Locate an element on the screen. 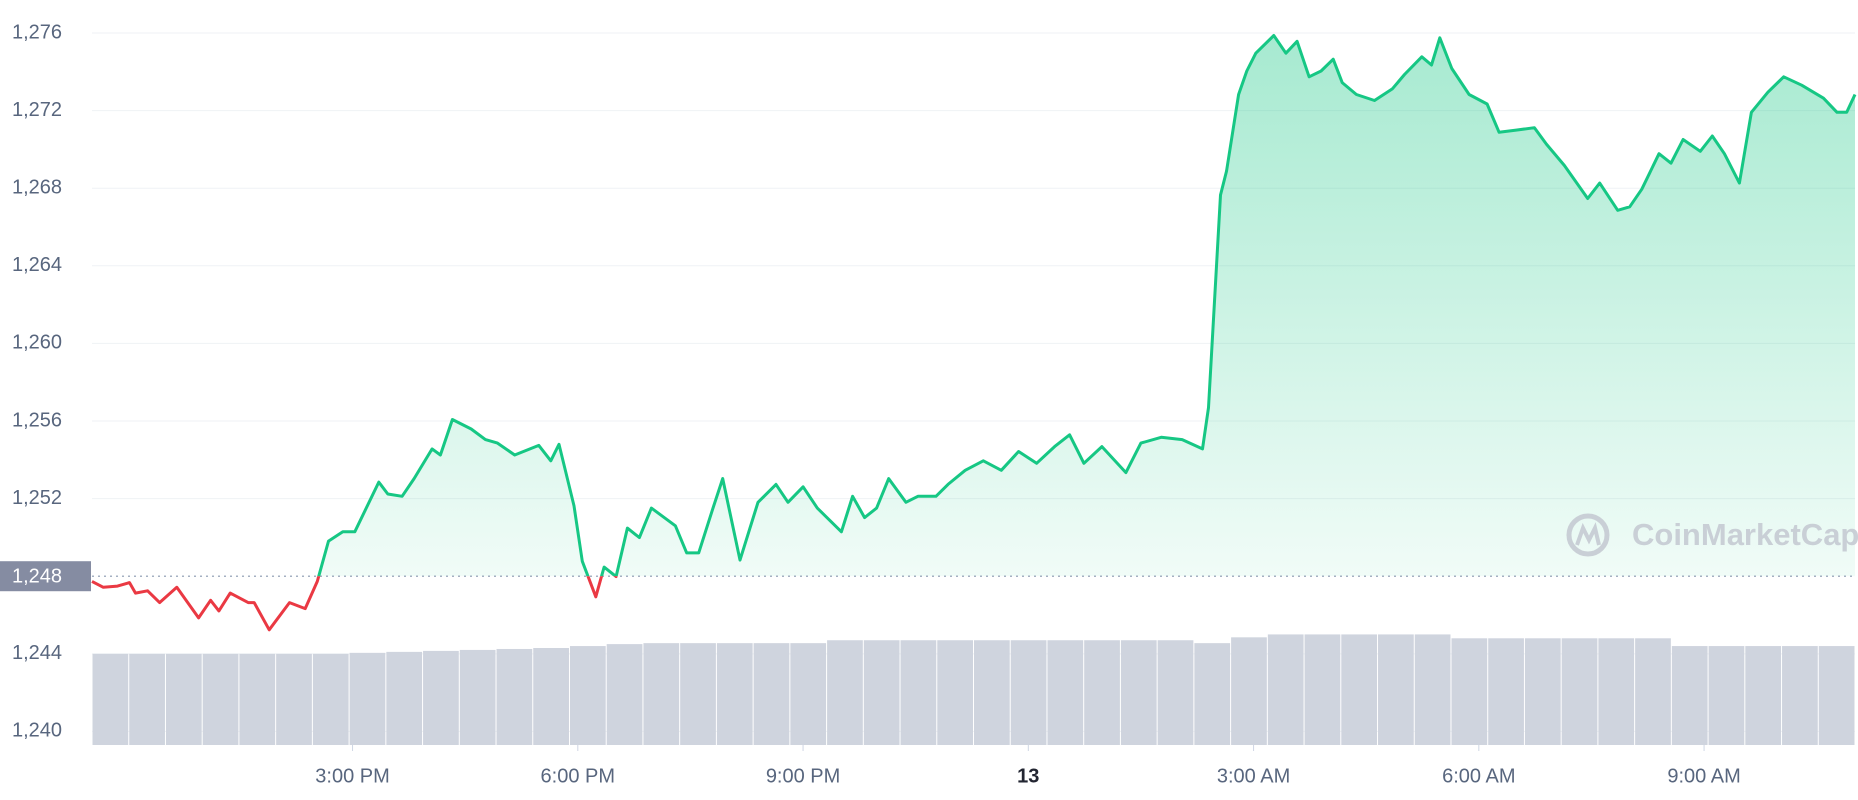 The image size is (1858, 800). y-tick-label: 1,272 is located at coordinates (37, 110).